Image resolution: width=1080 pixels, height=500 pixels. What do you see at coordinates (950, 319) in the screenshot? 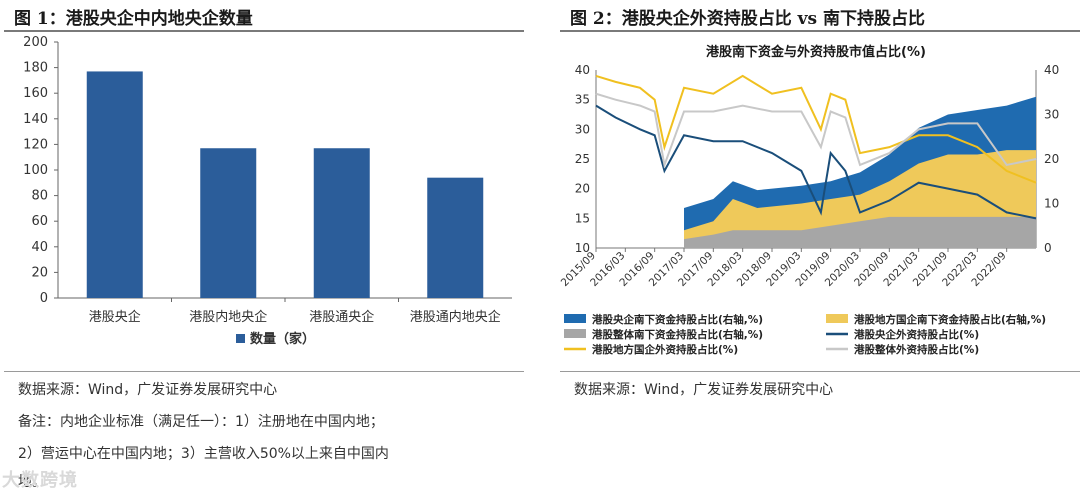
I see `legend-label: 港股地方国企南下资金持股占比(右轴,%)` at bounding box center [950, 319].